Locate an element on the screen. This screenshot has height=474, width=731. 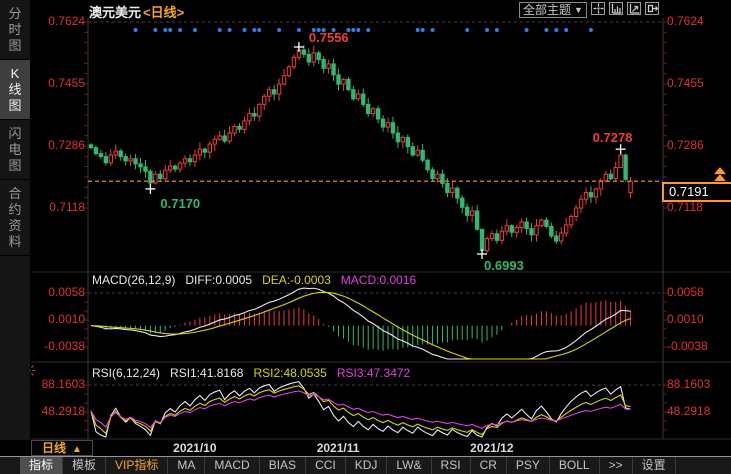
rsi2-value: RSI2:48.0535 is located at coordinates (290, 373).